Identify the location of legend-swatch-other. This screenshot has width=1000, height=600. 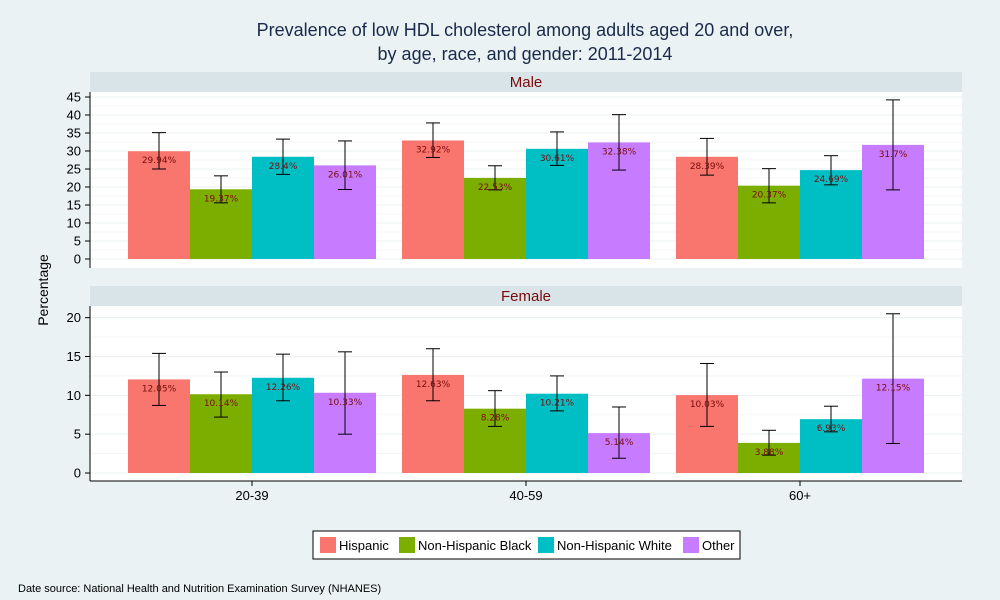
(691, 545).